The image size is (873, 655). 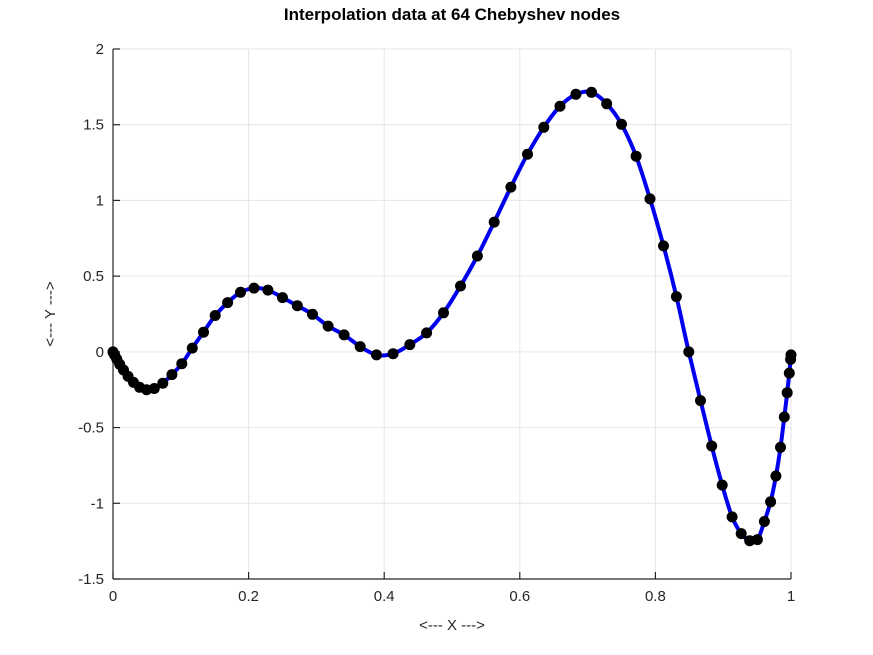 I want to click on y-tick-label: -0.5, so click(x=91, y=428).